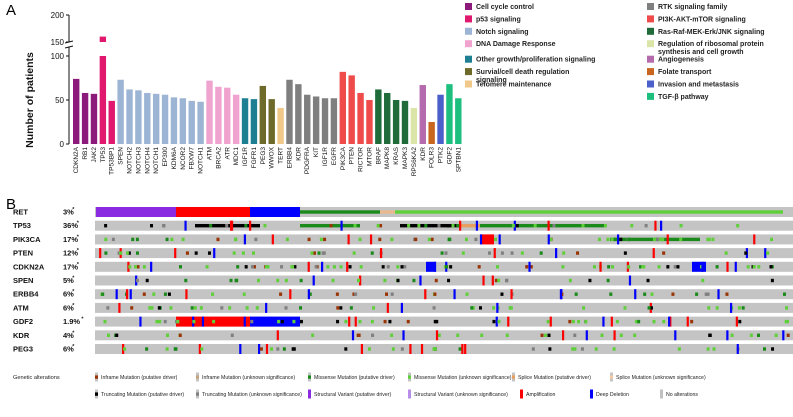 The width and height of the screenshot is (793, 417). I want to click on gene-label: GDF2, so click(23, 321).